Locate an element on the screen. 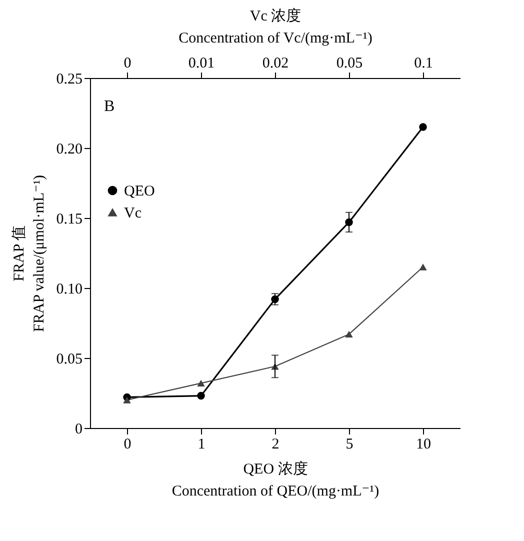 This screenshot has height=541, width=524. x-tick-label: 10 is located at coordinates (423, 444).